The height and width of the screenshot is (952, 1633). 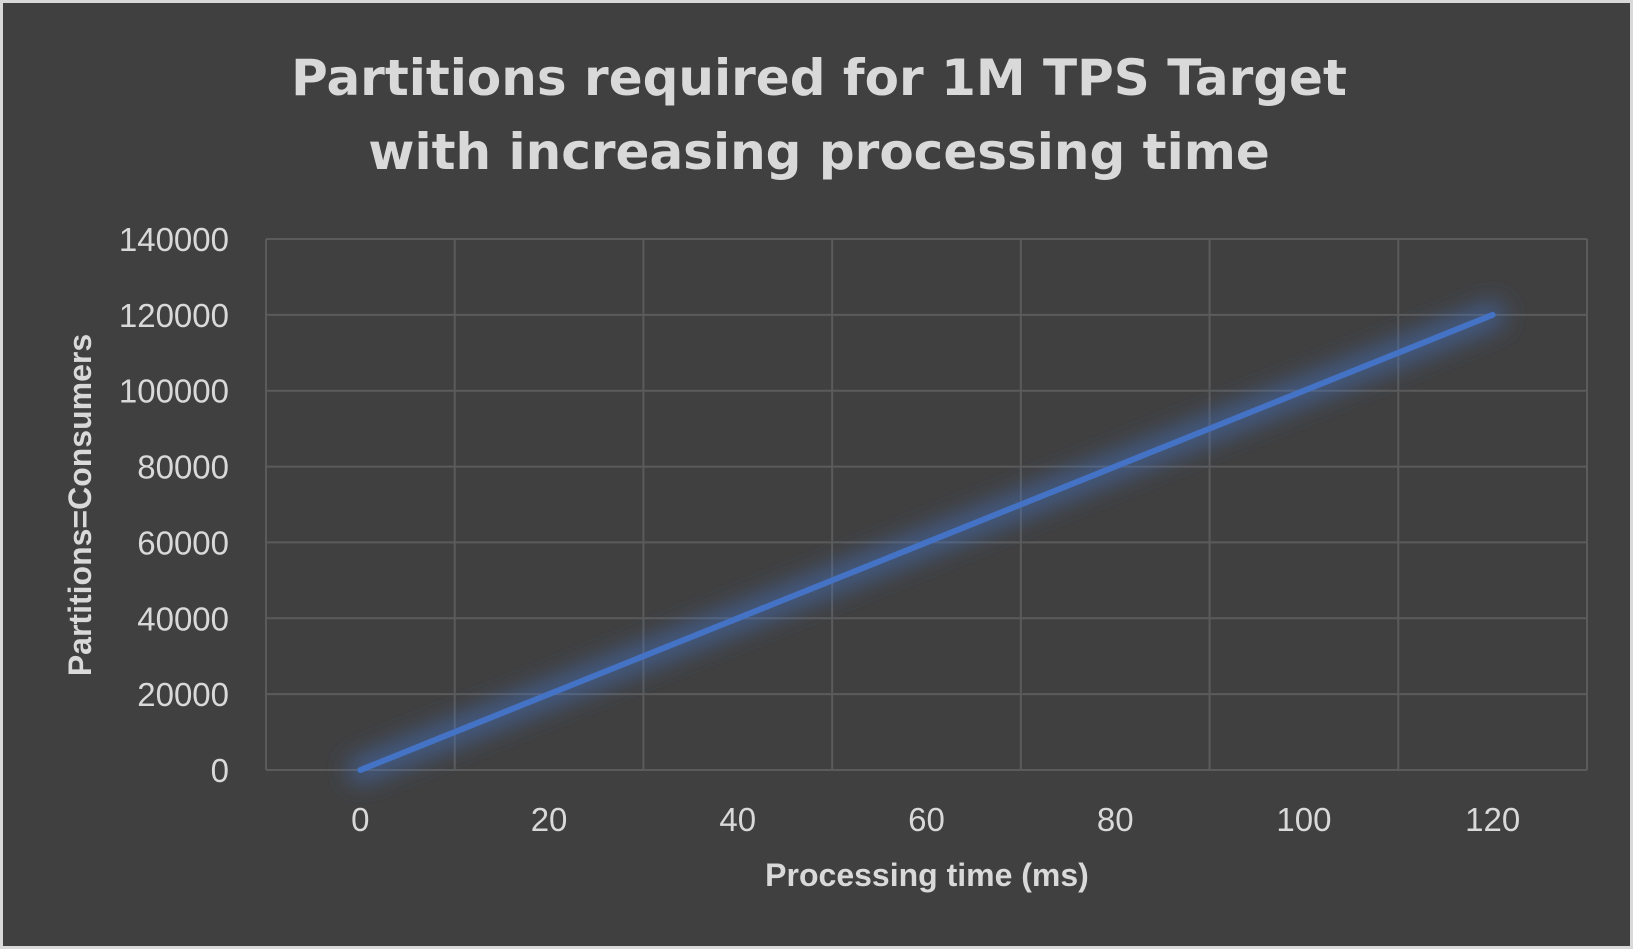 I want to click on x-tick-label: 40, so click(x=737, y=819).